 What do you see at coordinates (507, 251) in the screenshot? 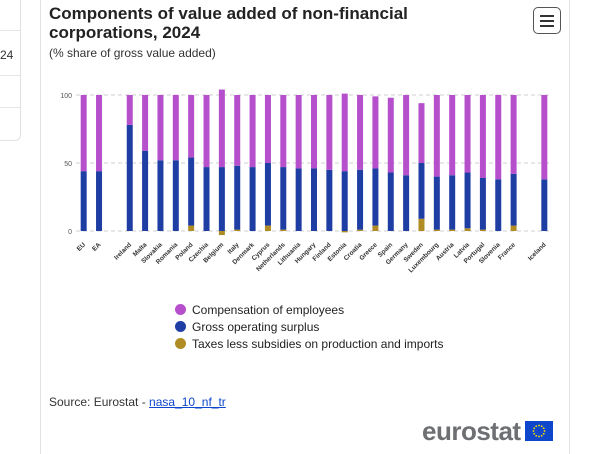
I see `x-tick-label: France` at bounding box center [507, 251].